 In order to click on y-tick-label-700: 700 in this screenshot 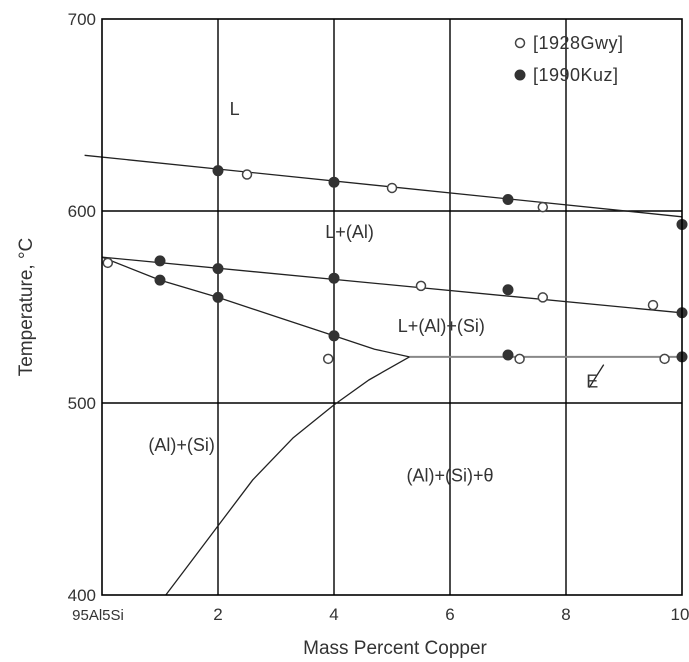, I will do `click(82, 19)`.